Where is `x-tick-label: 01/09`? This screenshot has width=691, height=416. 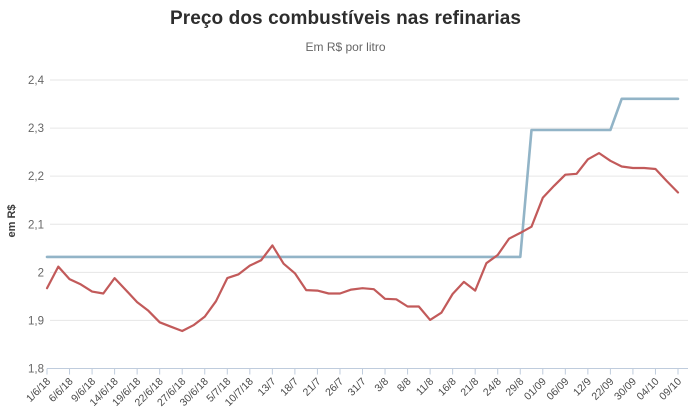 x-tick-label: 01/09 is located at coordinates (535, 389).